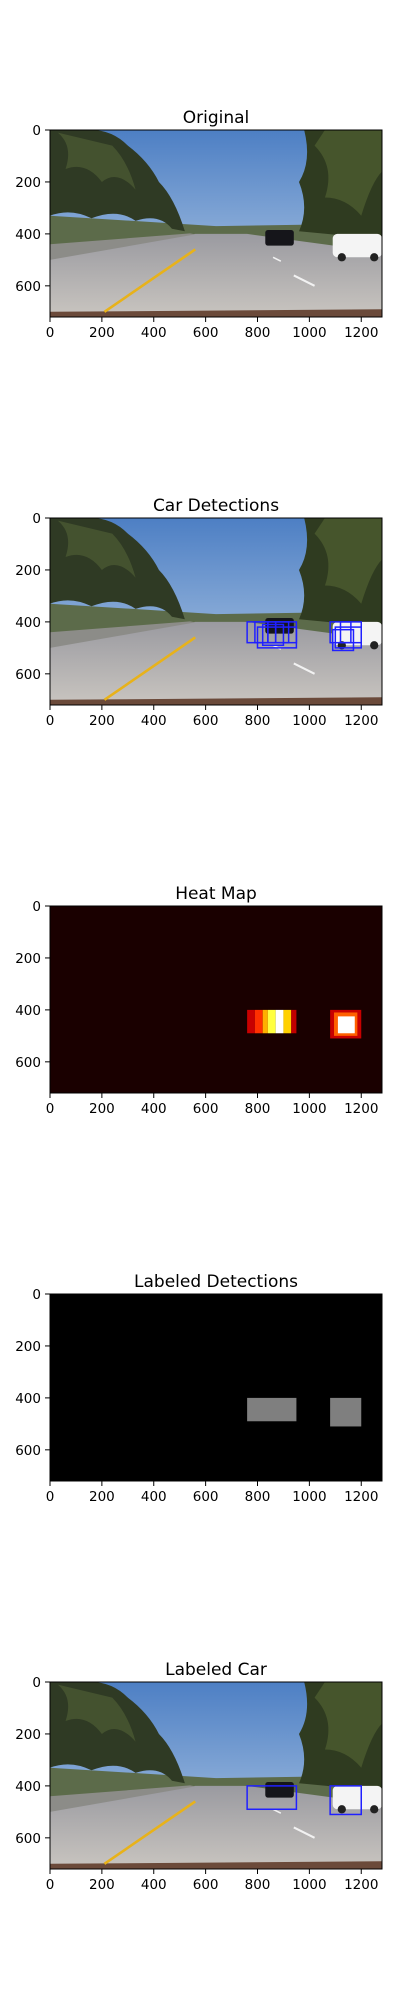  I want to click on panel-title: Labeled Detections, so click(216, 1282).